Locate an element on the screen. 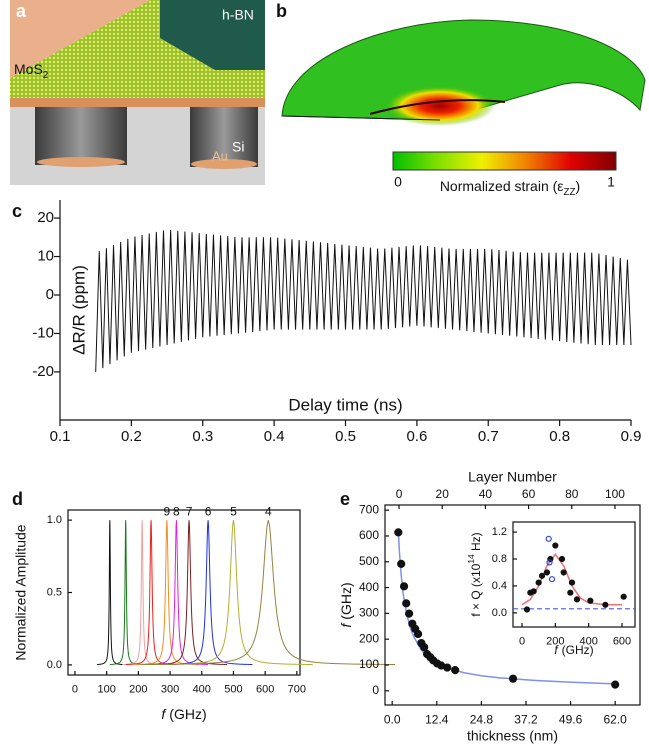 This screenshot has width=649, height=745. text-part: MoS is located at coordinates (28, 69).